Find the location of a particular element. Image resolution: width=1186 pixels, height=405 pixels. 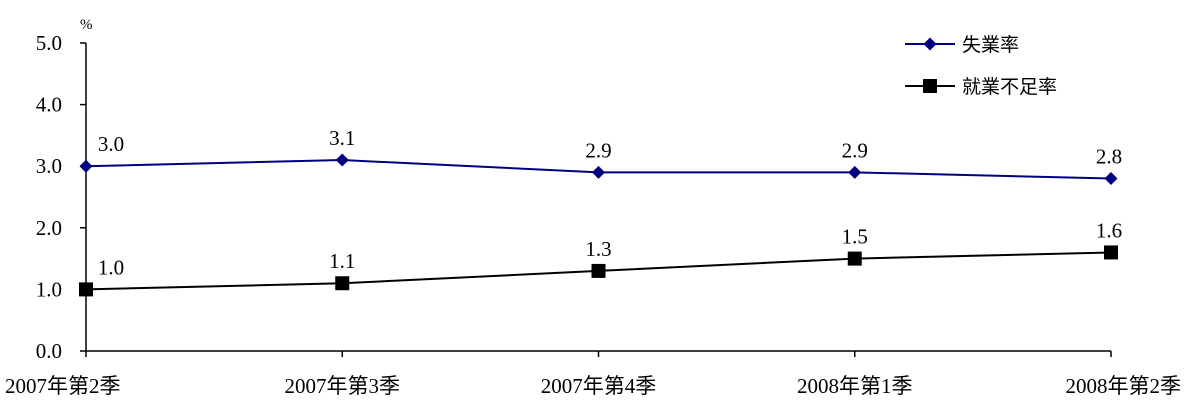

x-tick-label: 2007年第4季 is located at coordinates (599, 386).